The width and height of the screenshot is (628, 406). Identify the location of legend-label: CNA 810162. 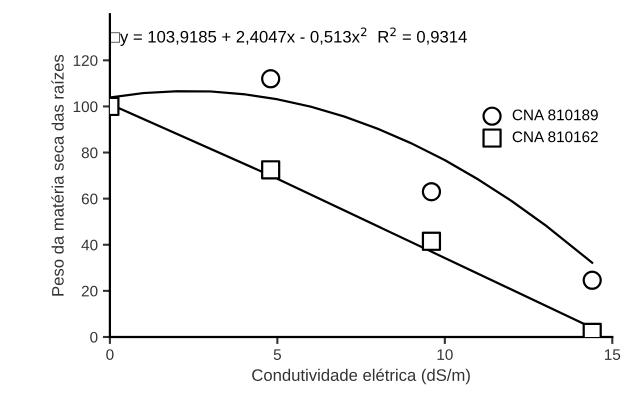
(555, 136).